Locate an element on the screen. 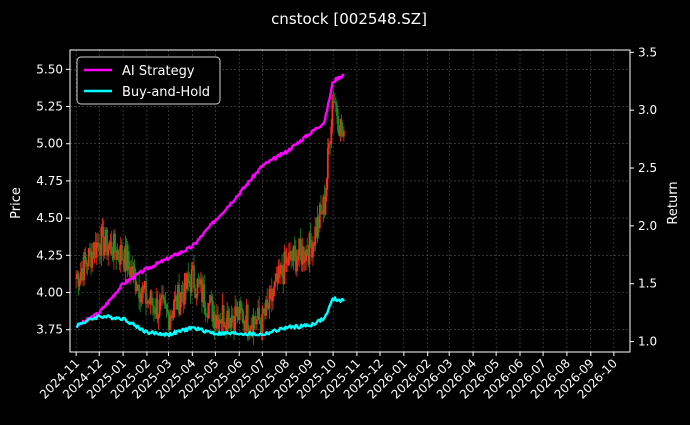 The width and height of the screenshot is (690, 425). y-tick-label-right: 3.5 is located at coordinates (647, 52).